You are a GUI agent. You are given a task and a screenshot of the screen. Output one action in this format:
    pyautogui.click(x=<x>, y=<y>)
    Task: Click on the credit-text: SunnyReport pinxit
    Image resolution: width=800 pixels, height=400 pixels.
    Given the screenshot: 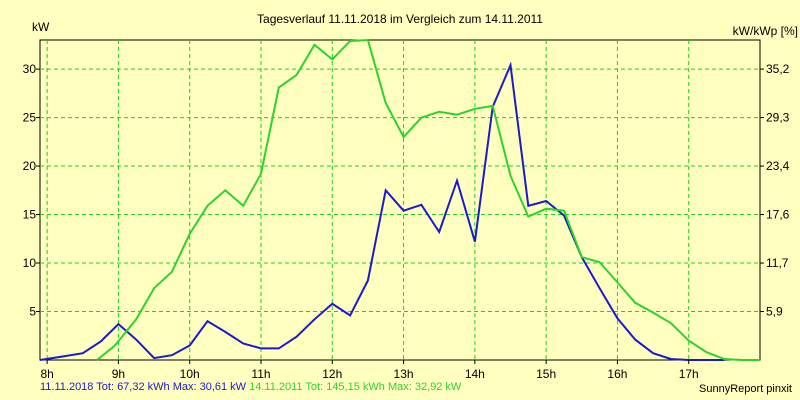 What is the action you would take?
    pyautogui.click(x=745, y=389)
    